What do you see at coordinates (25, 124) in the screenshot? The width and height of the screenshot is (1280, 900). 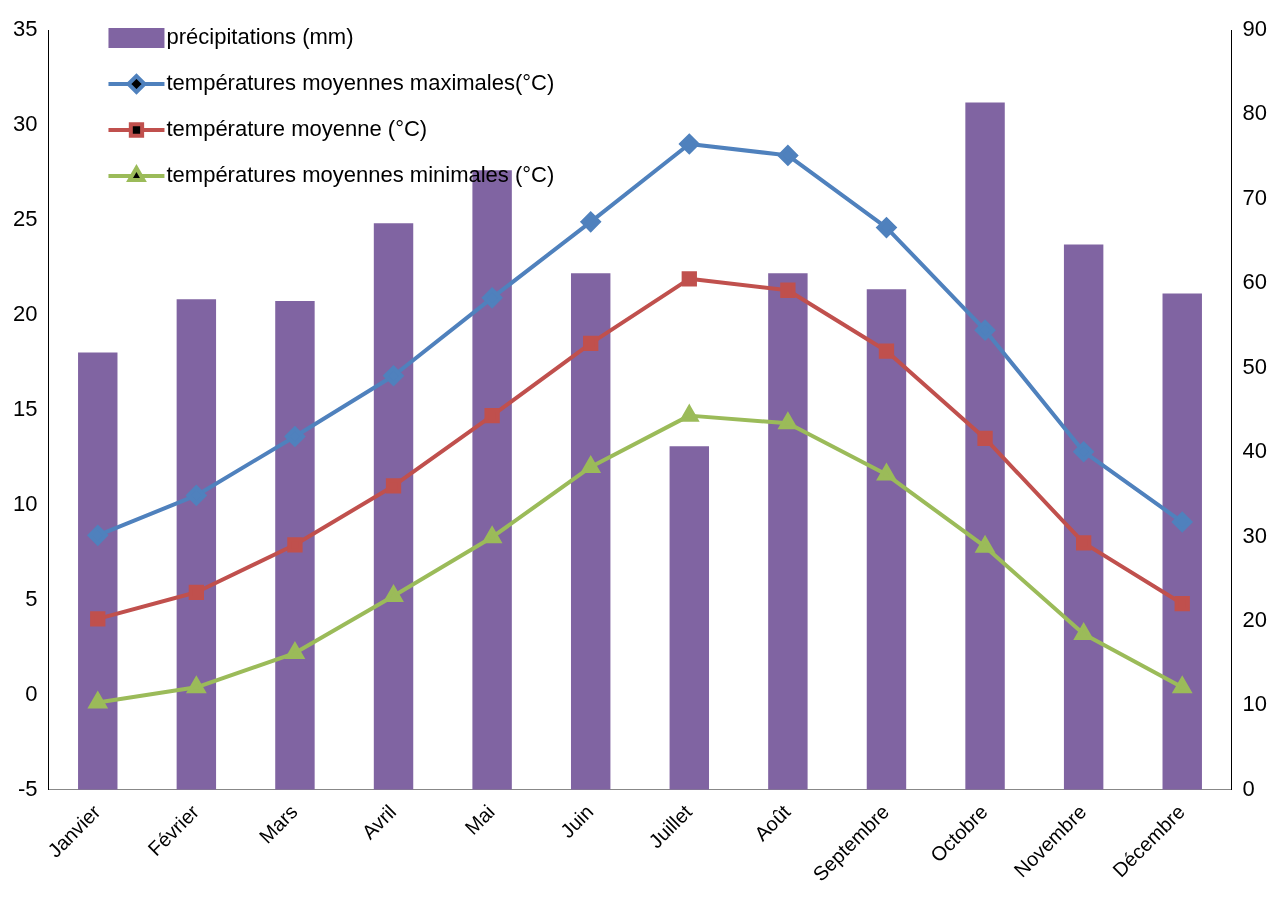 I see `y-tick-label: 30` at bounding box center [25, 124].